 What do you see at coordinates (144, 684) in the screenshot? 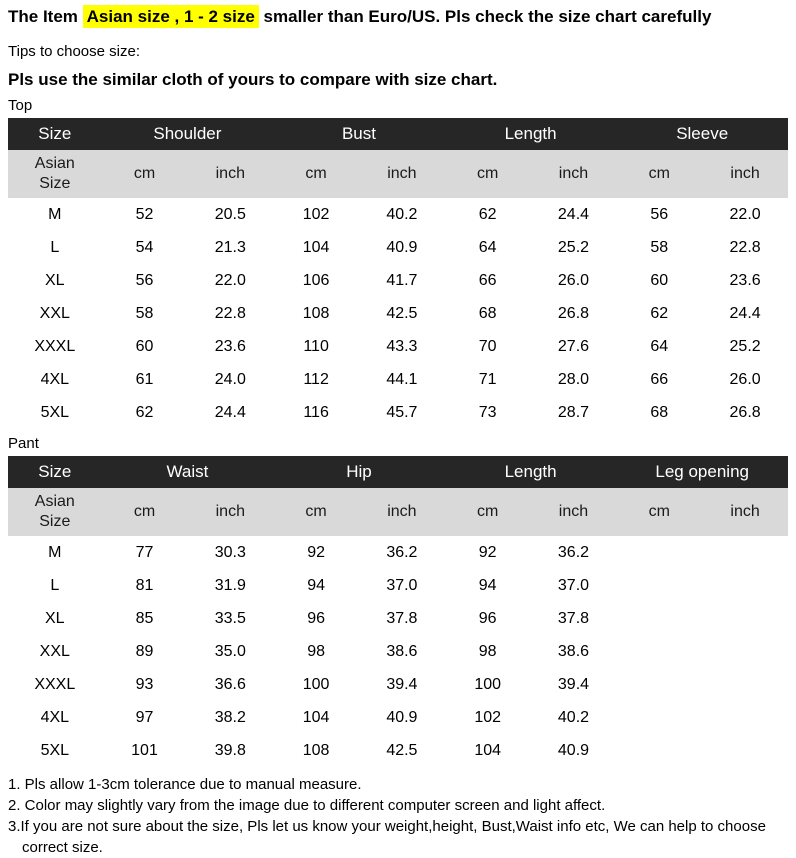
I see `value-cell: 93` at bounding box center [144, 684].